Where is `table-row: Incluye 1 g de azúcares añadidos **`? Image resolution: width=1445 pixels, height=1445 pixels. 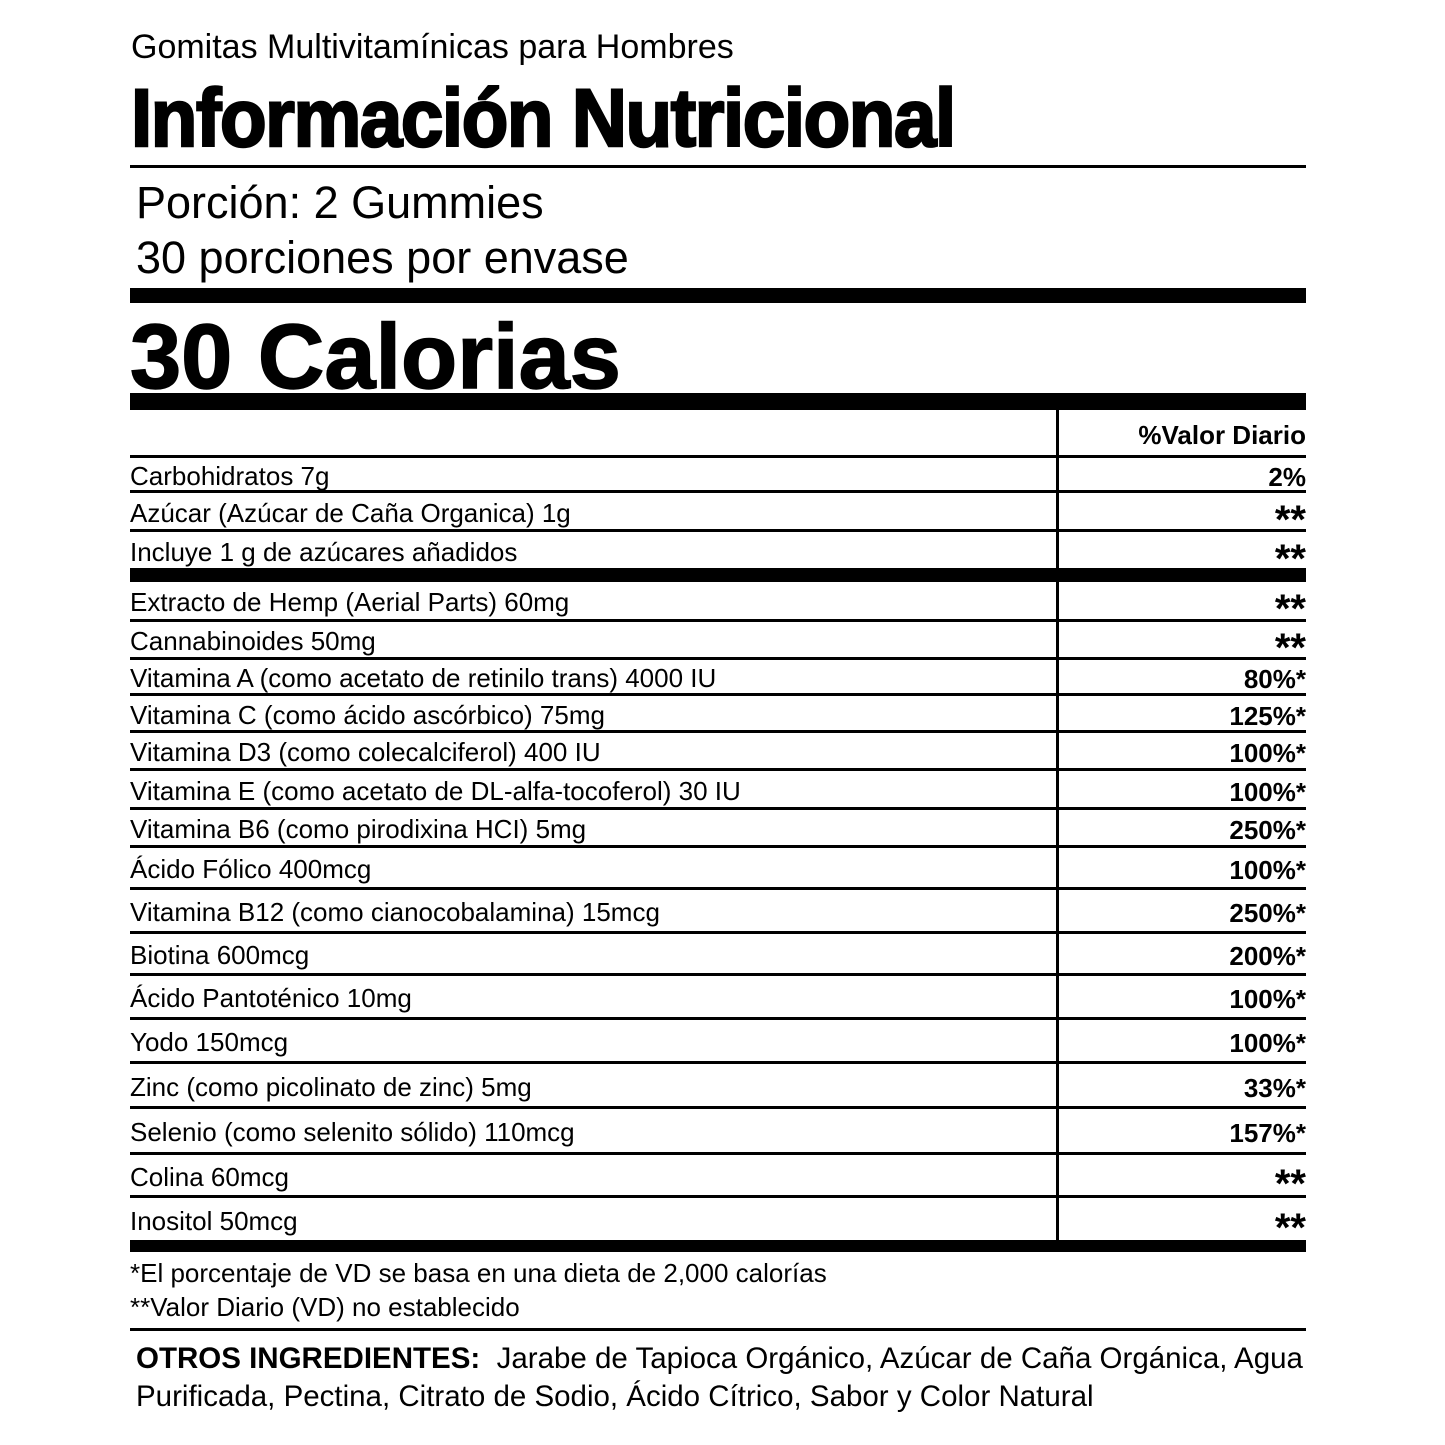
table-row: Incluye 1 g de azúcares añadidos ** is located at coordinates (718, 556).